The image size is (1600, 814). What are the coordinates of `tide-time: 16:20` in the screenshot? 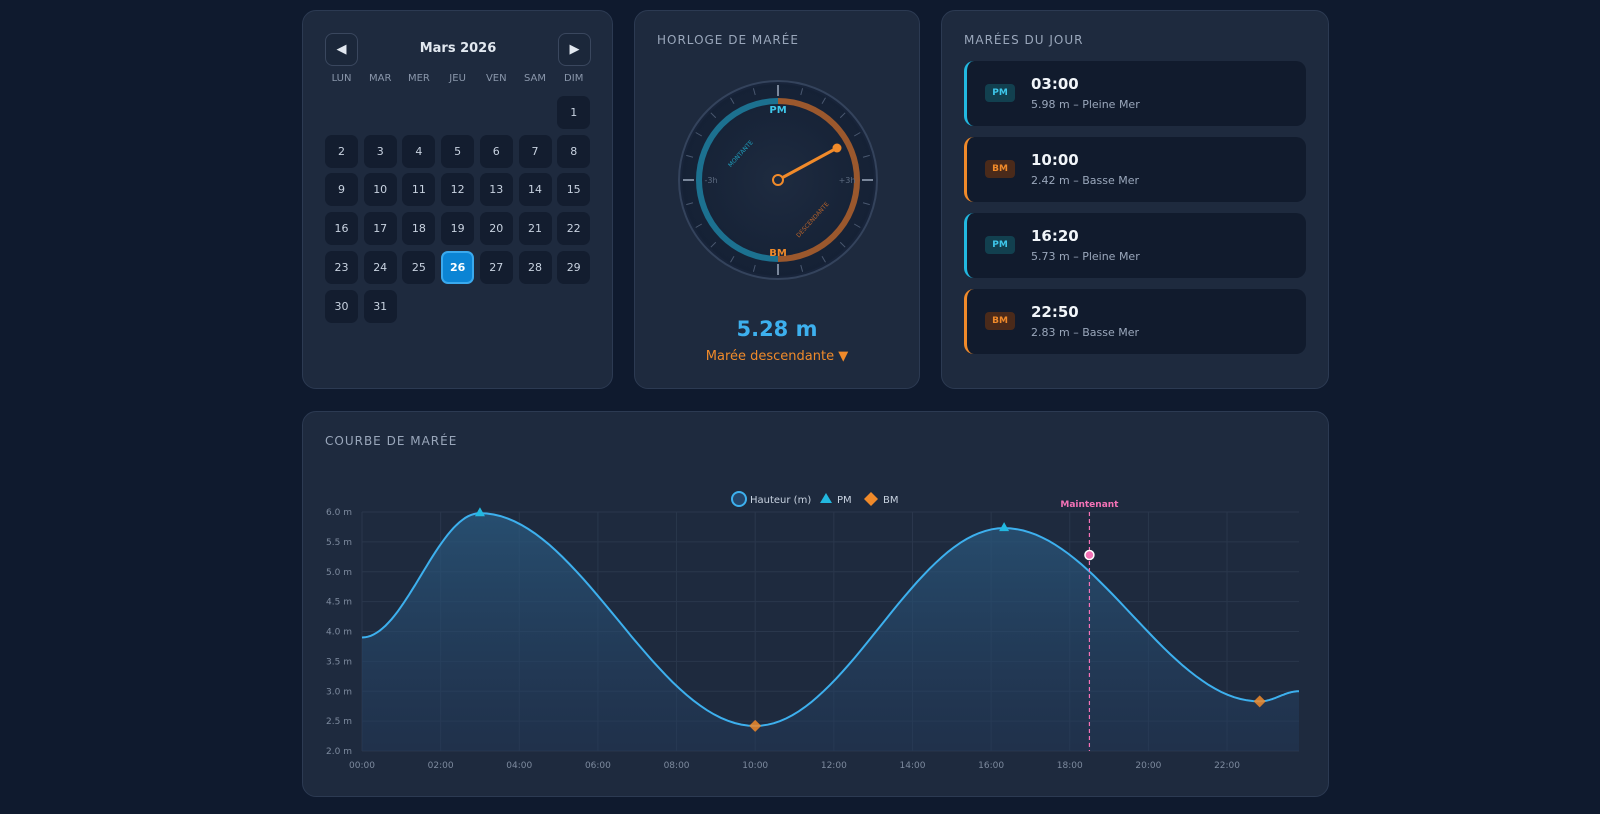 It's located at (1055, 236).